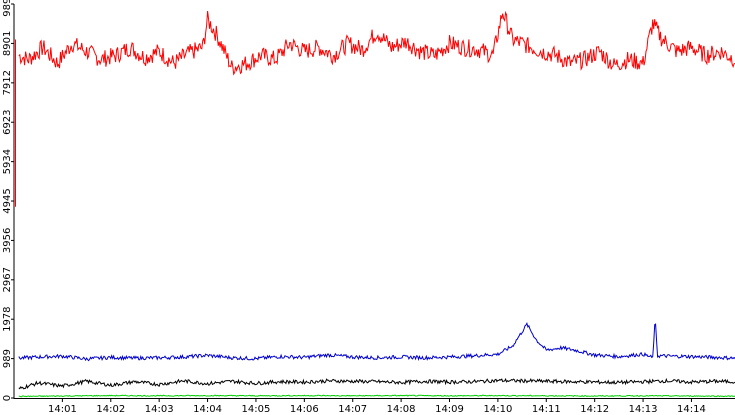 This screenshot has height=415, width=735. Describe the element at coordinates (594, 409) in the screenshot. I see `x-tick-label: 14:12` at that location.